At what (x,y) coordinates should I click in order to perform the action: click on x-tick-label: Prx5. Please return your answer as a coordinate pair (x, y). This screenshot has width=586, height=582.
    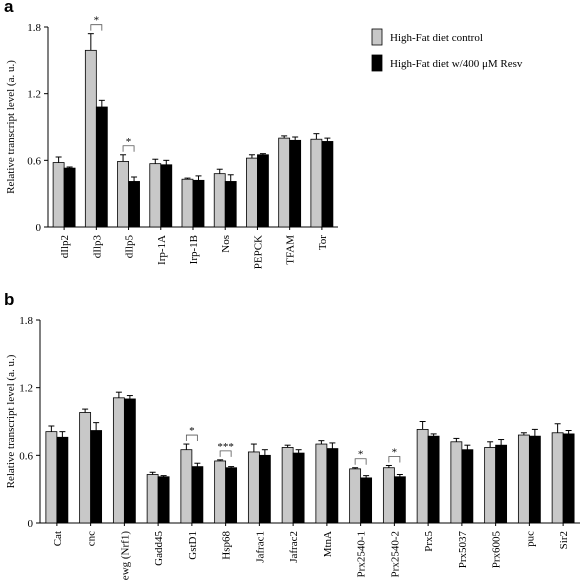
    Looking at the image, I should click on (429, 541).